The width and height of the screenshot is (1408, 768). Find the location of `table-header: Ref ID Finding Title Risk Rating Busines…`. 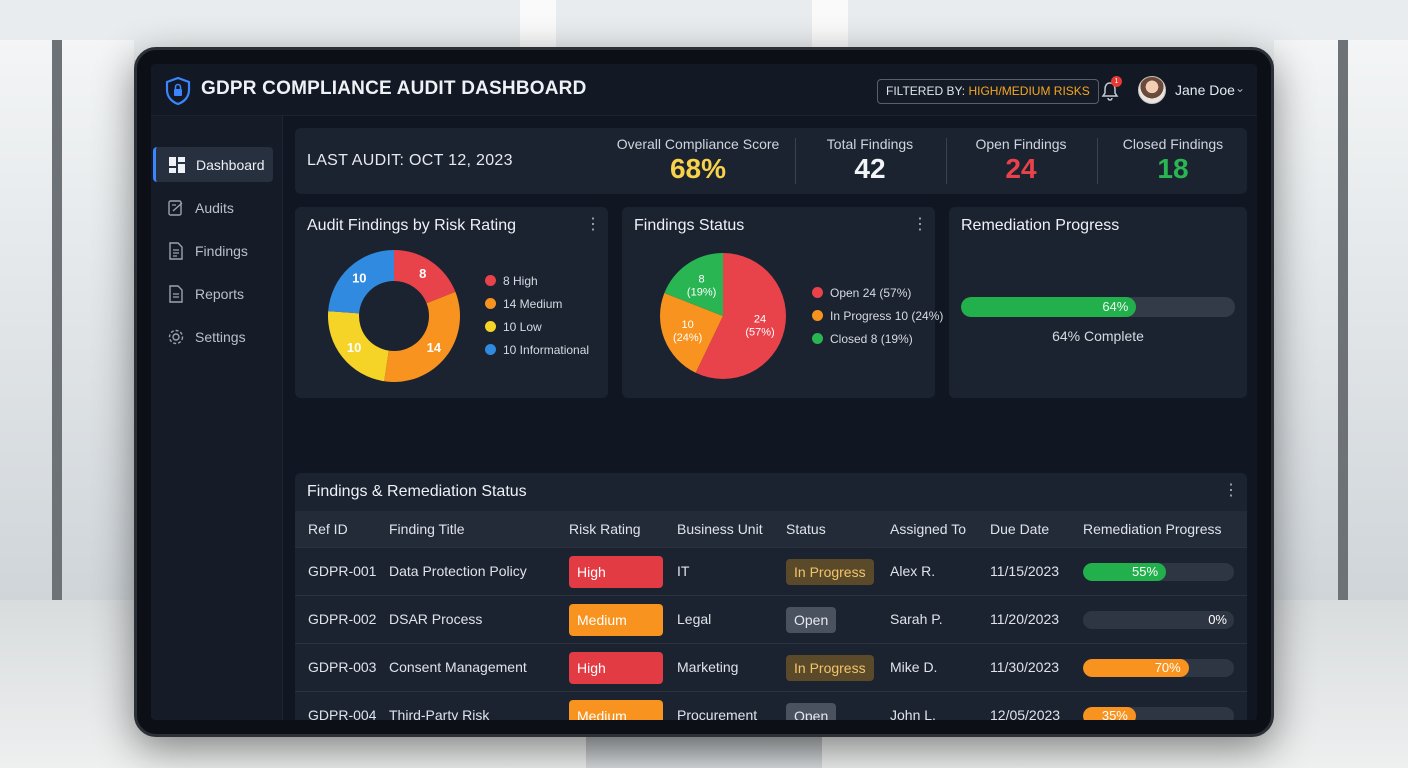

table-header: Ref ID Finding Title Risk Rating Busines… is located at coordinates (771, 529).